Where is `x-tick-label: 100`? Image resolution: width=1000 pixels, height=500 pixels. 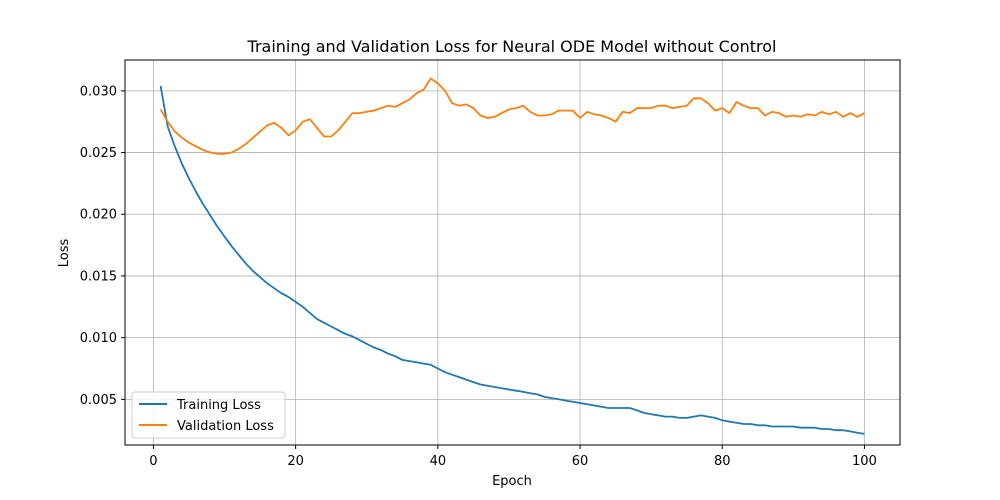 x-tick-label: 100 is located at coordinates (864, 461).